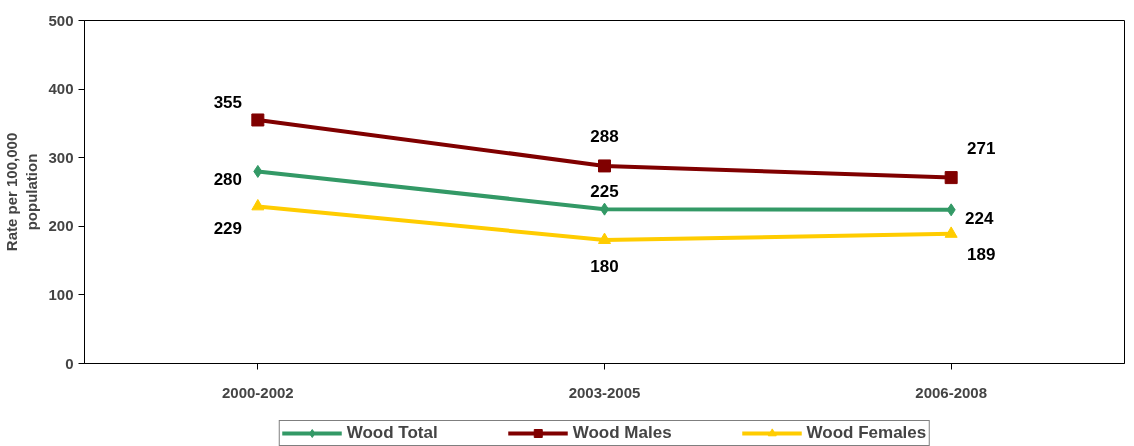 This screenshot has height=446, width=1134. What do you see at coordinates (257, 392) in the screenshot?
I see `x-tick-label: 2000-2002` at bounding box center [257, 392].